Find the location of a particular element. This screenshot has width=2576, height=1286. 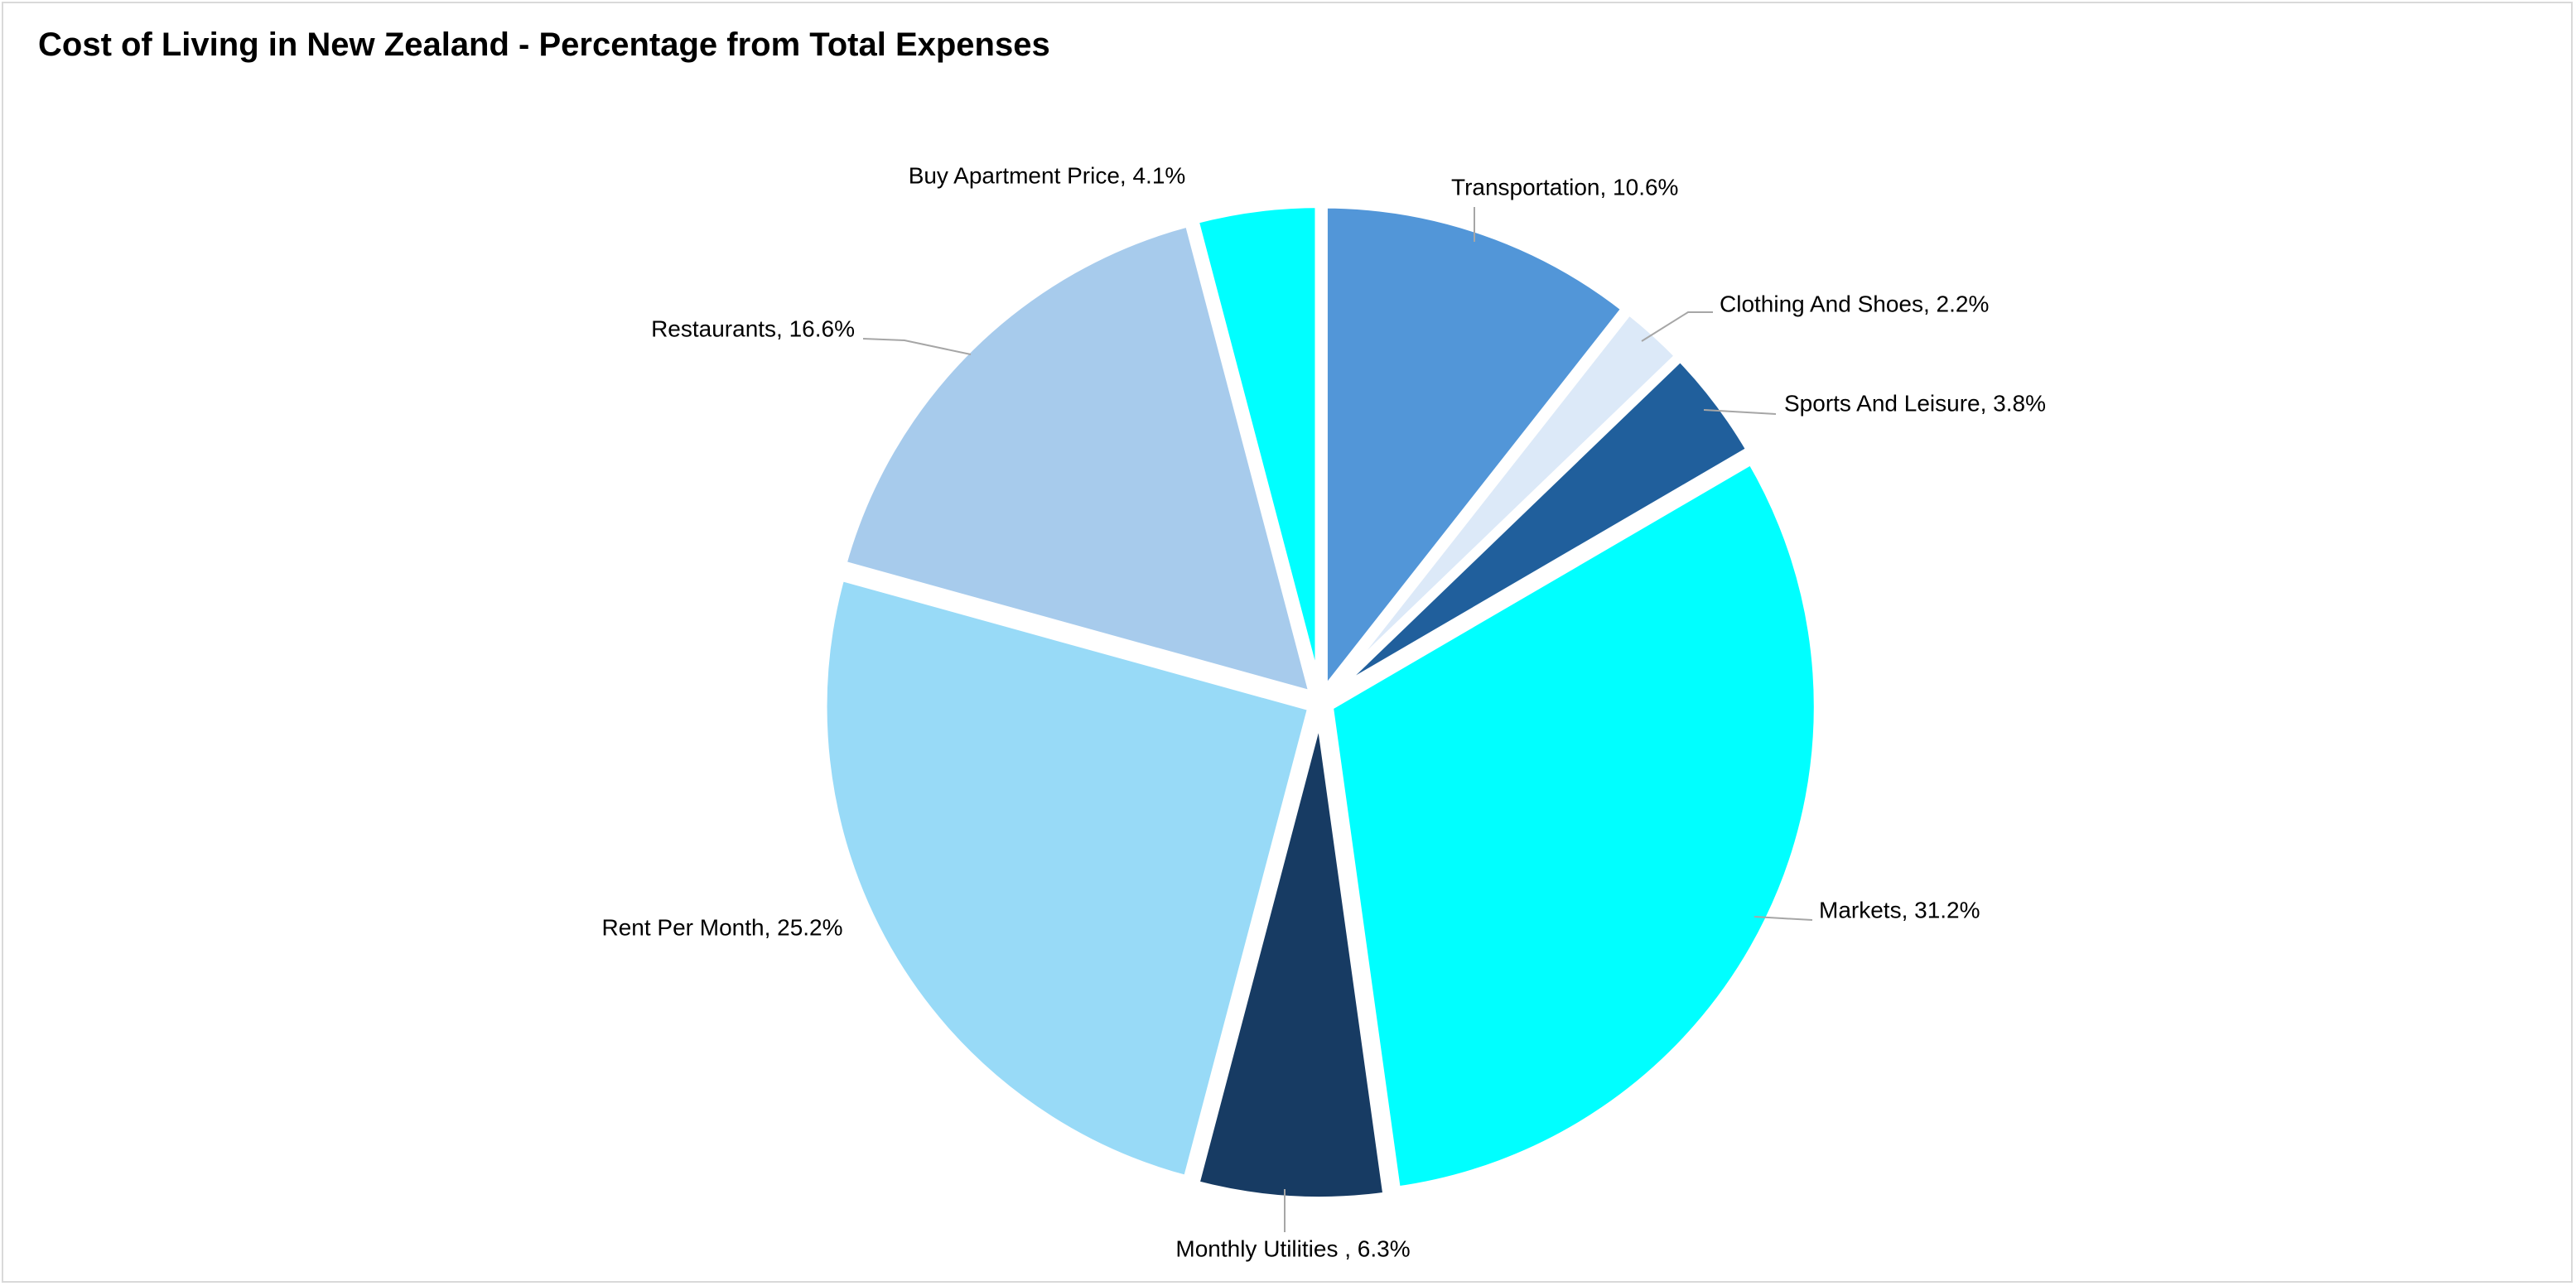

data-label-clothing-and-shoes: Clothing And Shoes, 2.2% is located at coordinates (1854, 303).